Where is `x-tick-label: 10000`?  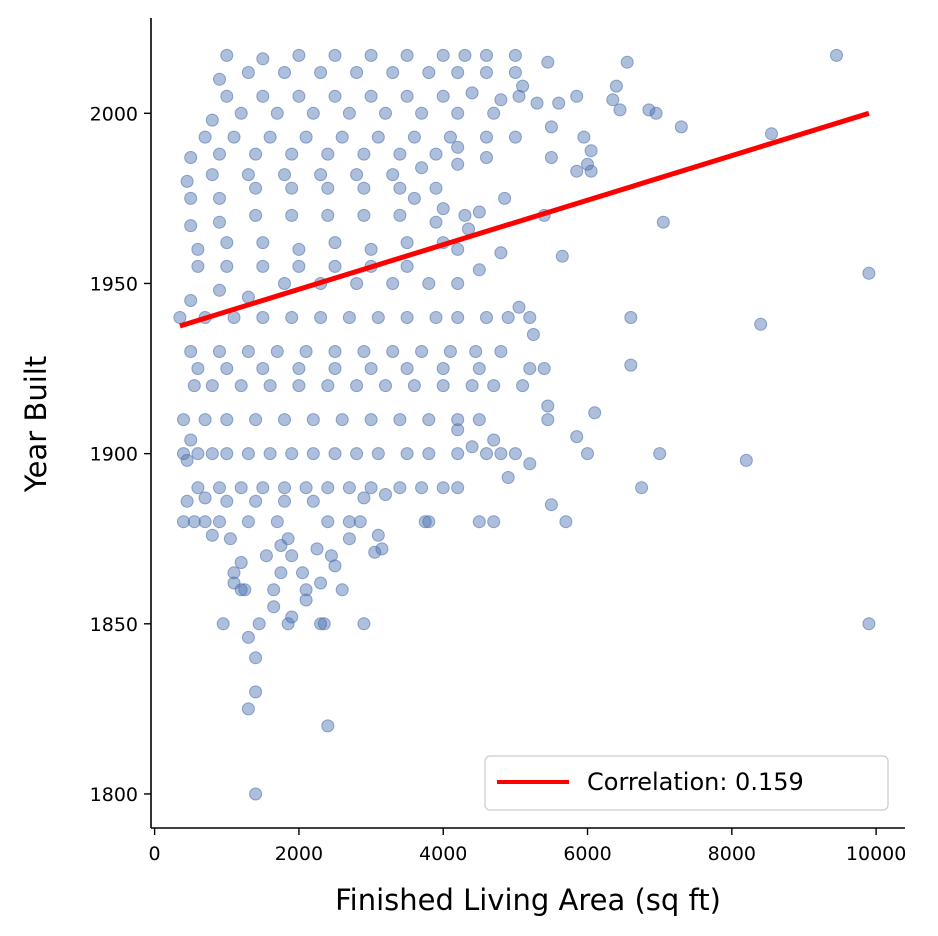 x-tick-label: 10000 is located at coordinates (876, 854).